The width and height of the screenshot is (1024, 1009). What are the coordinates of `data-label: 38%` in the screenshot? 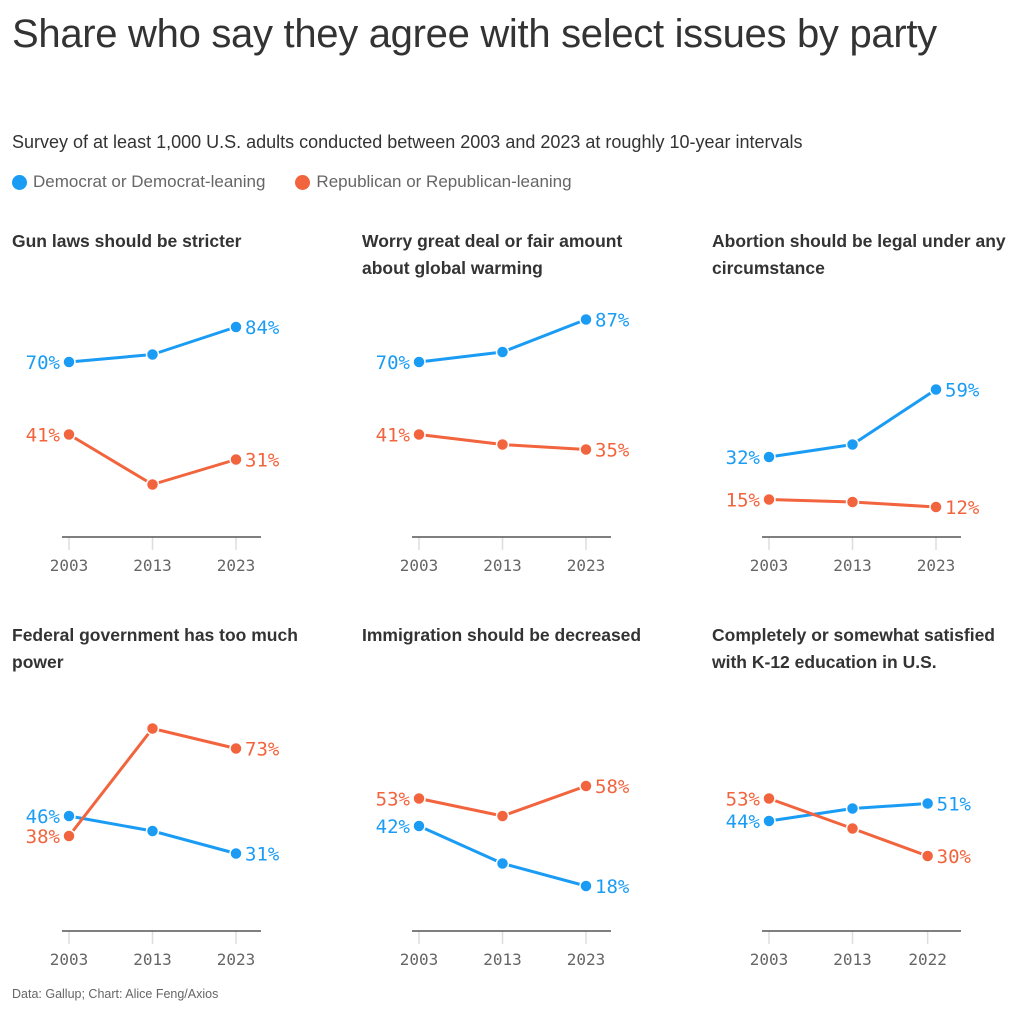 It's located at (43, 837).